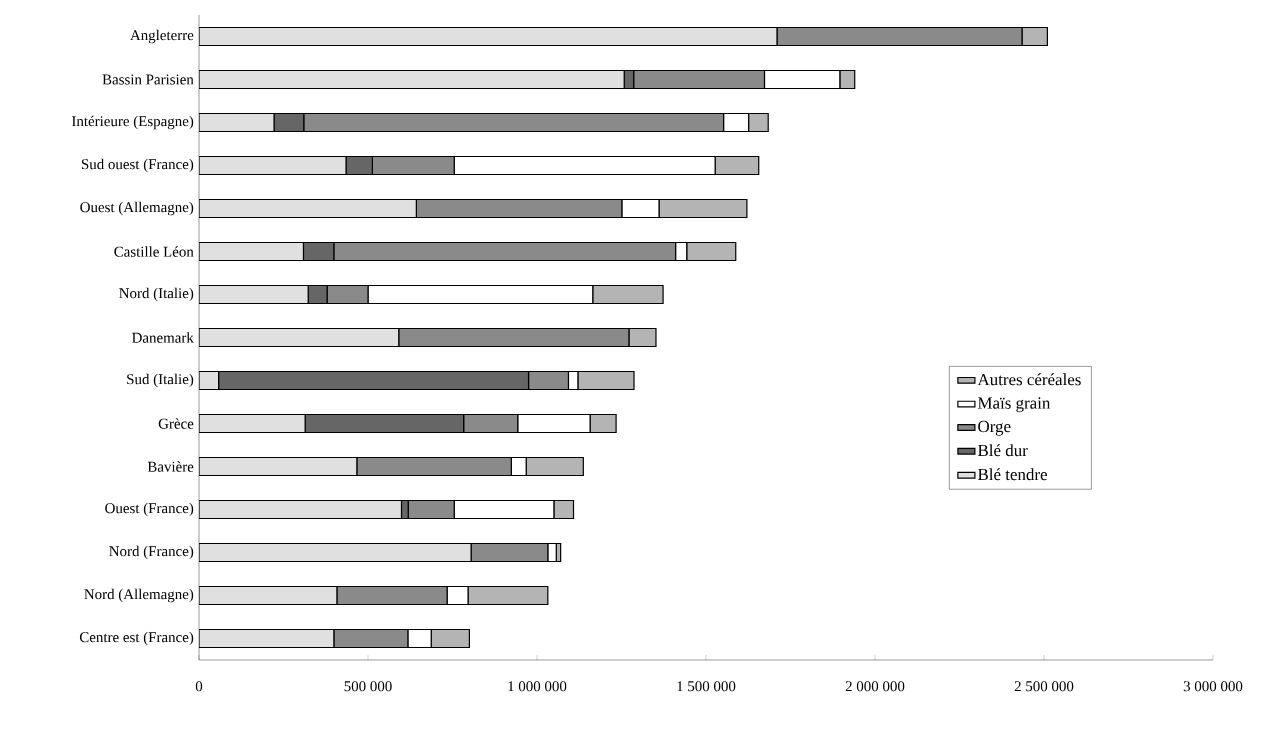  I want to click on x-tick-label: 2 000 000, so click(875, 686).